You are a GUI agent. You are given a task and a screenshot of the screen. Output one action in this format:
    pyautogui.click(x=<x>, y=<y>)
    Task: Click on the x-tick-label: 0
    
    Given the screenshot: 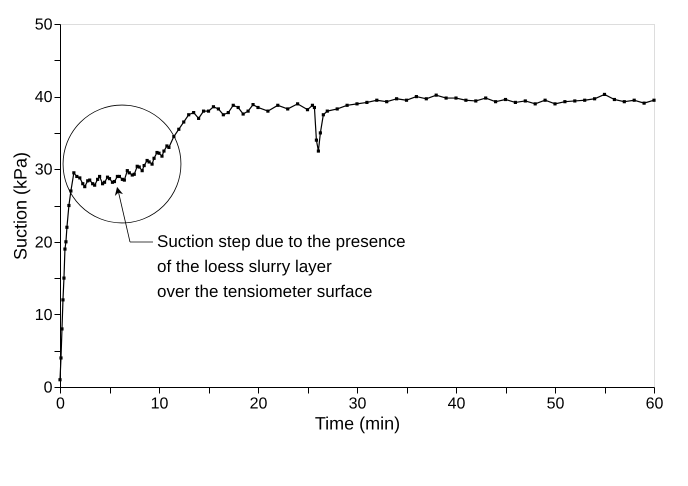 What is the action you would take?
    pyautogui.click(x=61, y=404)
    